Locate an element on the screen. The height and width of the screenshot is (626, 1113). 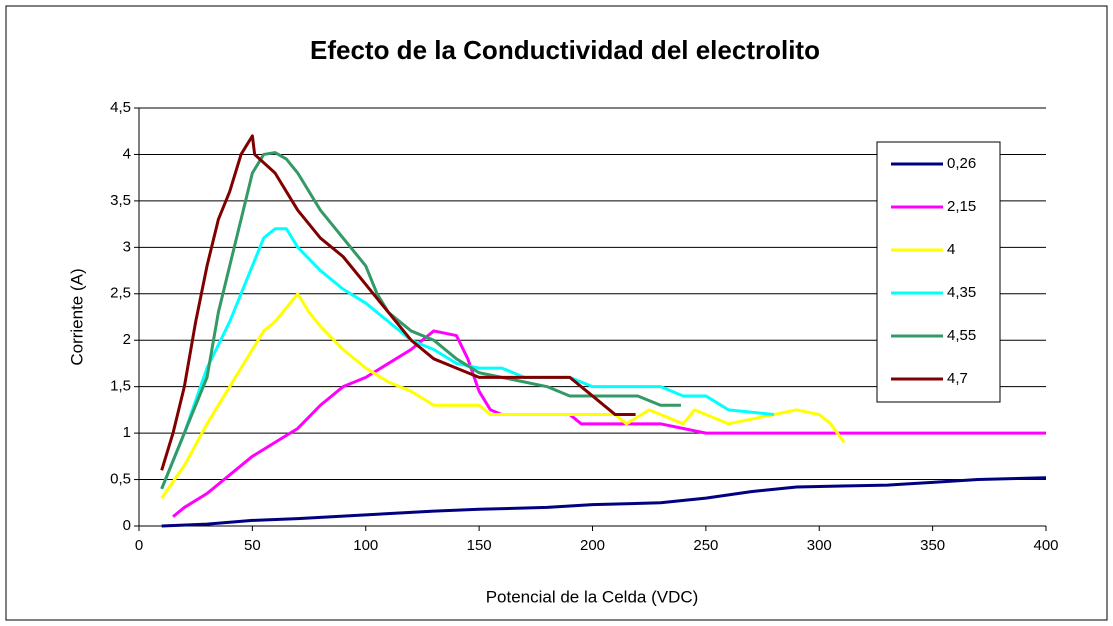
x-axis-label: Potencial de la Celda (VDC) is located at coordinates (592, 596).